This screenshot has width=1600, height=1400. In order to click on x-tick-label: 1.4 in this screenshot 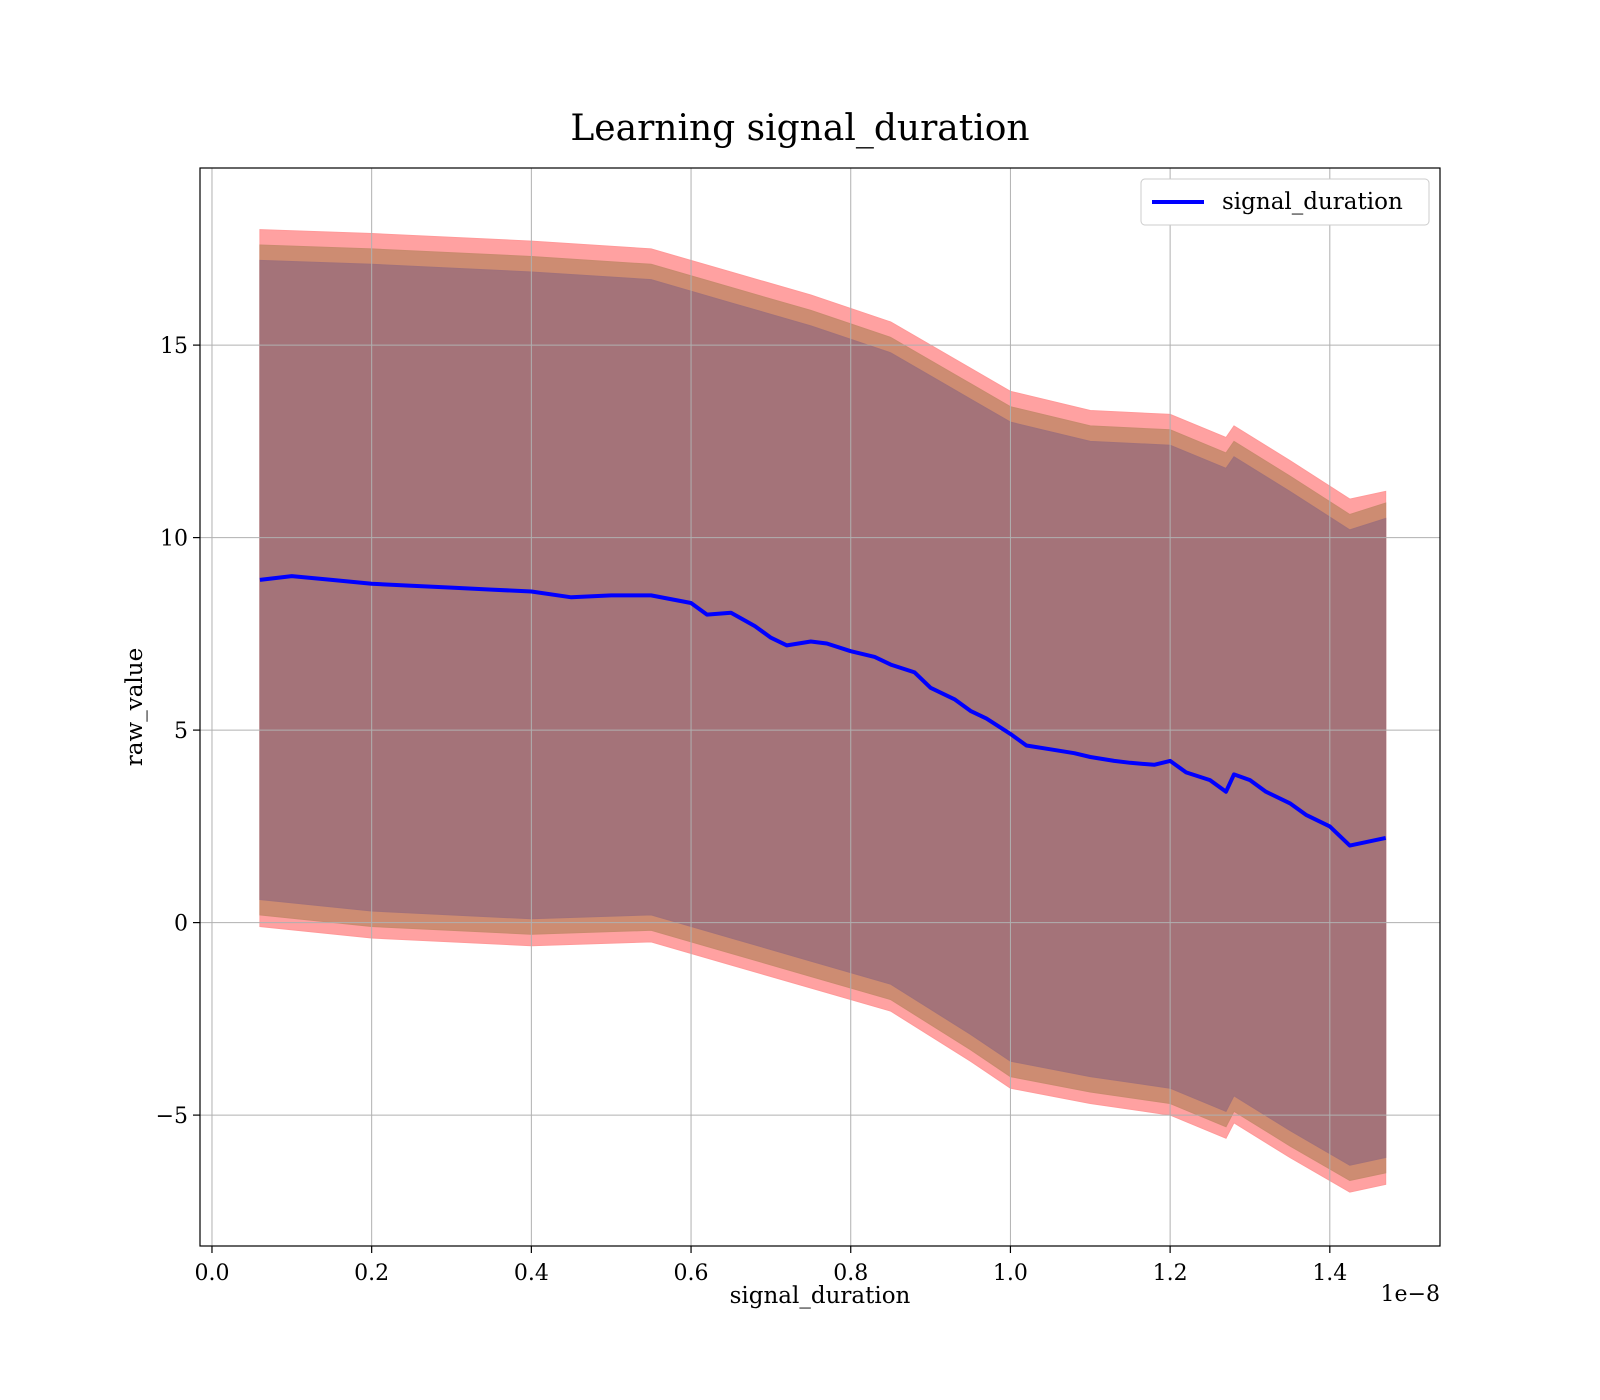, I will do `click(1329, 1273)`.